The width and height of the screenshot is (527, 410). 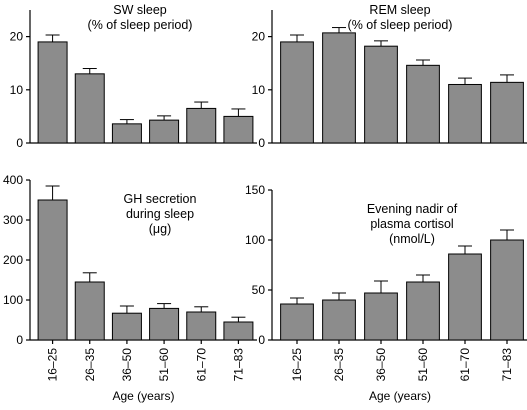 I want to click on y-tick-label: 150, so click(x=255, y=190).